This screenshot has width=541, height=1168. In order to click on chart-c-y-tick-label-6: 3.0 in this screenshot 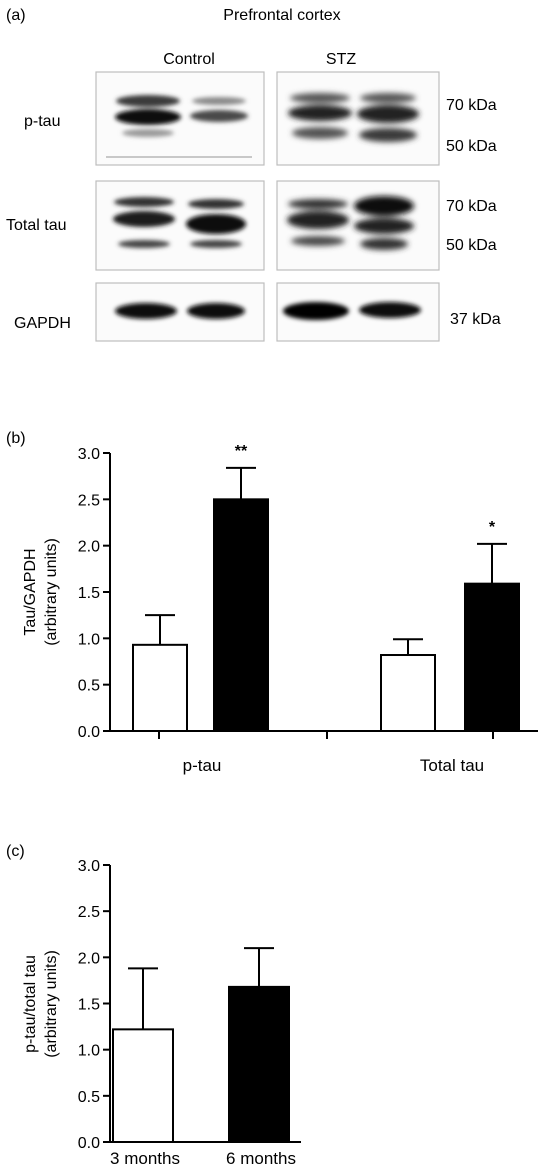, I will do `click(89, 866)`.